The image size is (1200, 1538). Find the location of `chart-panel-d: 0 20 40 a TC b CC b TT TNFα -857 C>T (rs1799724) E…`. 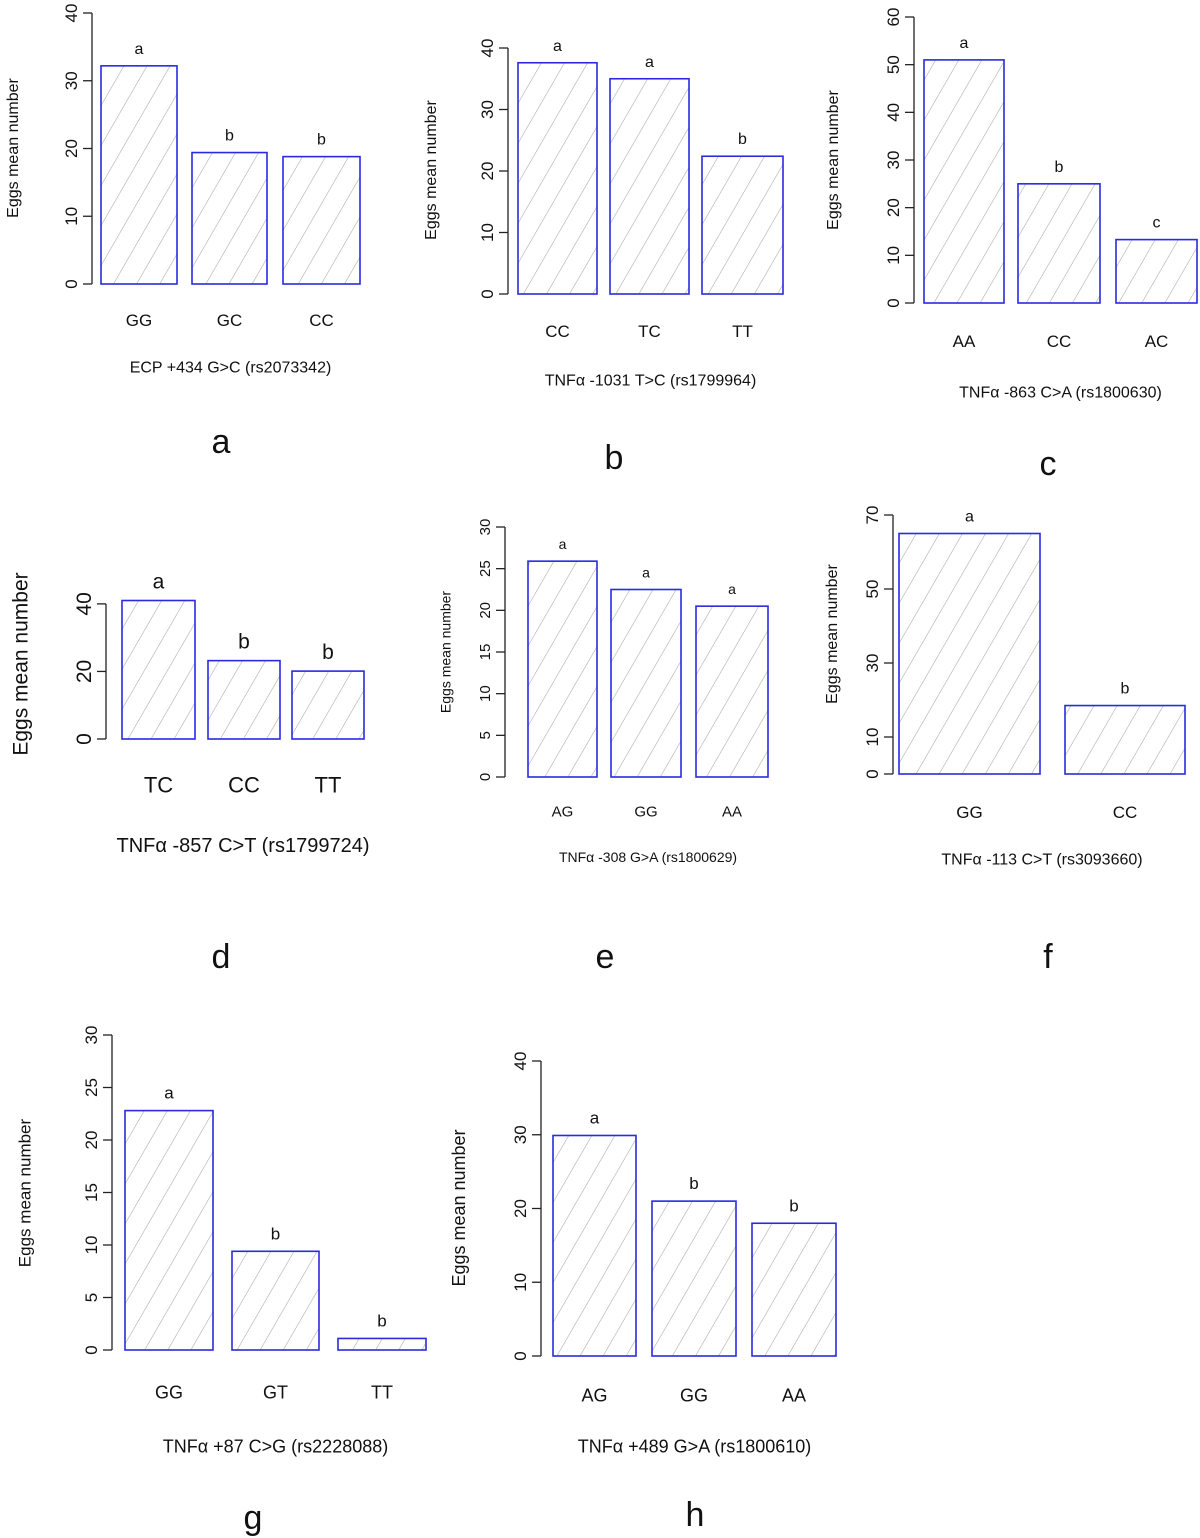

chart-panel-d: 0 20 40 a TC b CC b TT TNFα -857 C>T (rs1799724) E… is located at coordinates (190, 773).